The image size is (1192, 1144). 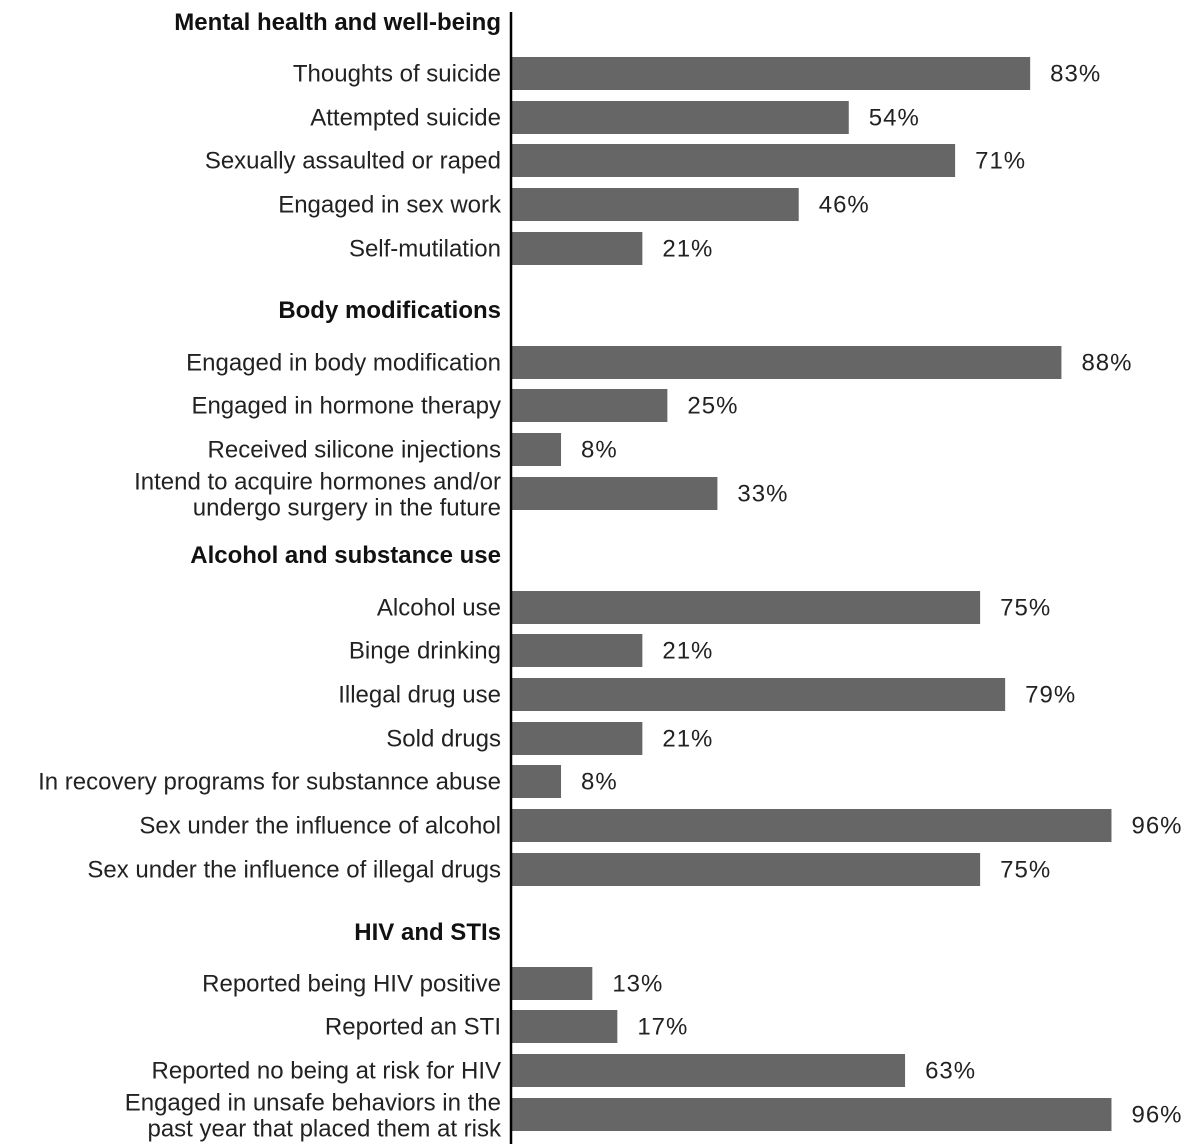 What do you see at coordinates (347, 508) in the screenshot?
I see `category-label-line: undergo surgery in the future` at bounding box center [347, 508].